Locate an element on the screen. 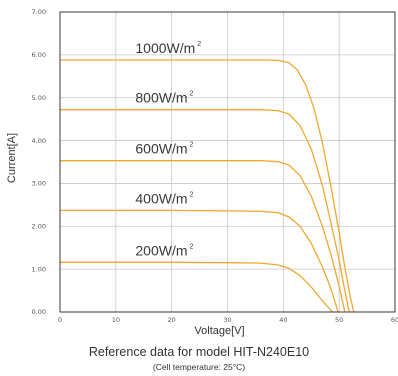 The height and width of the screenshot is (376, 398). x-axis-title: Voltage[V] is located at coordinates (219, 331).